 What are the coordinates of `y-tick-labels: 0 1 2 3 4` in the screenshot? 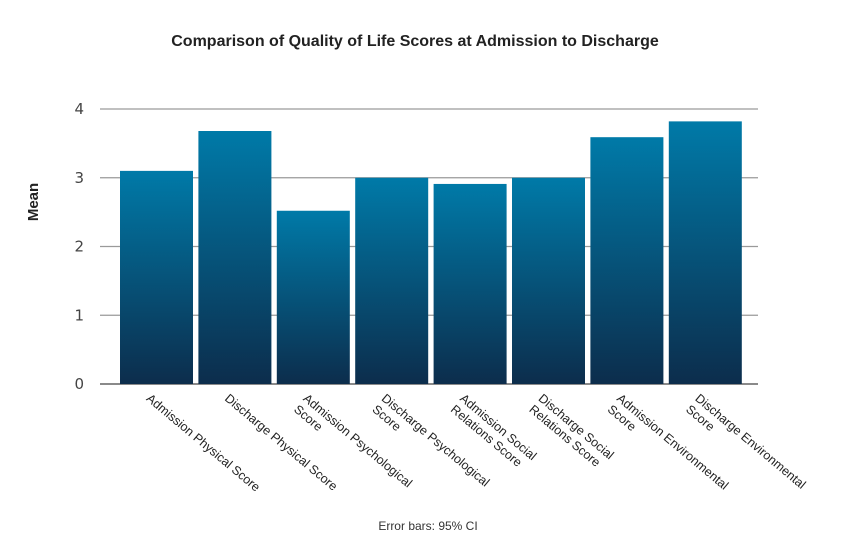 It's located at (79, 246).